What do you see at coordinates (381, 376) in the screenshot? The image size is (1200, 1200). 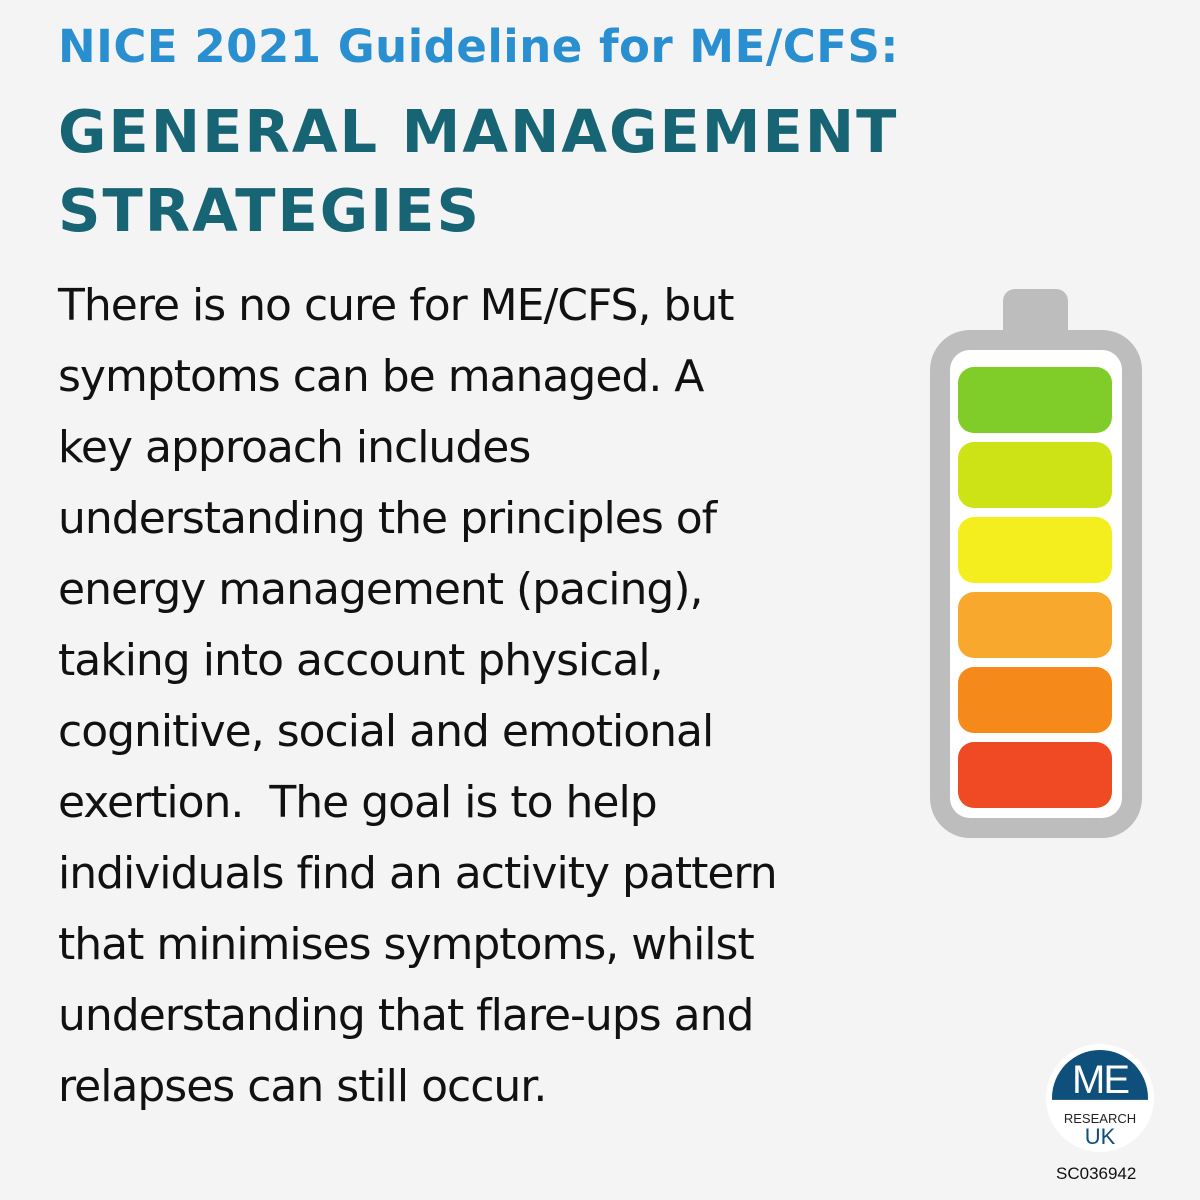 I see `body-line: symptoms can be managed. A` at bounding box center [381, 376].